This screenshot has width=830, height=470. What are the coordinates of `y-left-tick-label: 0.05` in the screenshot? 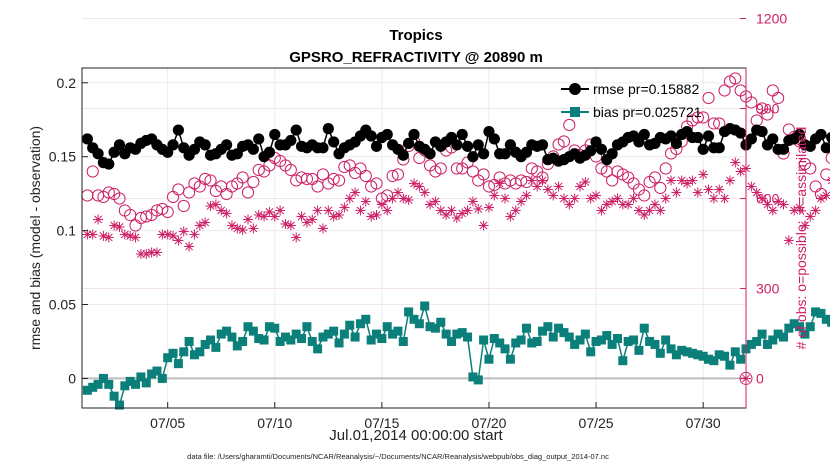 It's located at (62, 305).